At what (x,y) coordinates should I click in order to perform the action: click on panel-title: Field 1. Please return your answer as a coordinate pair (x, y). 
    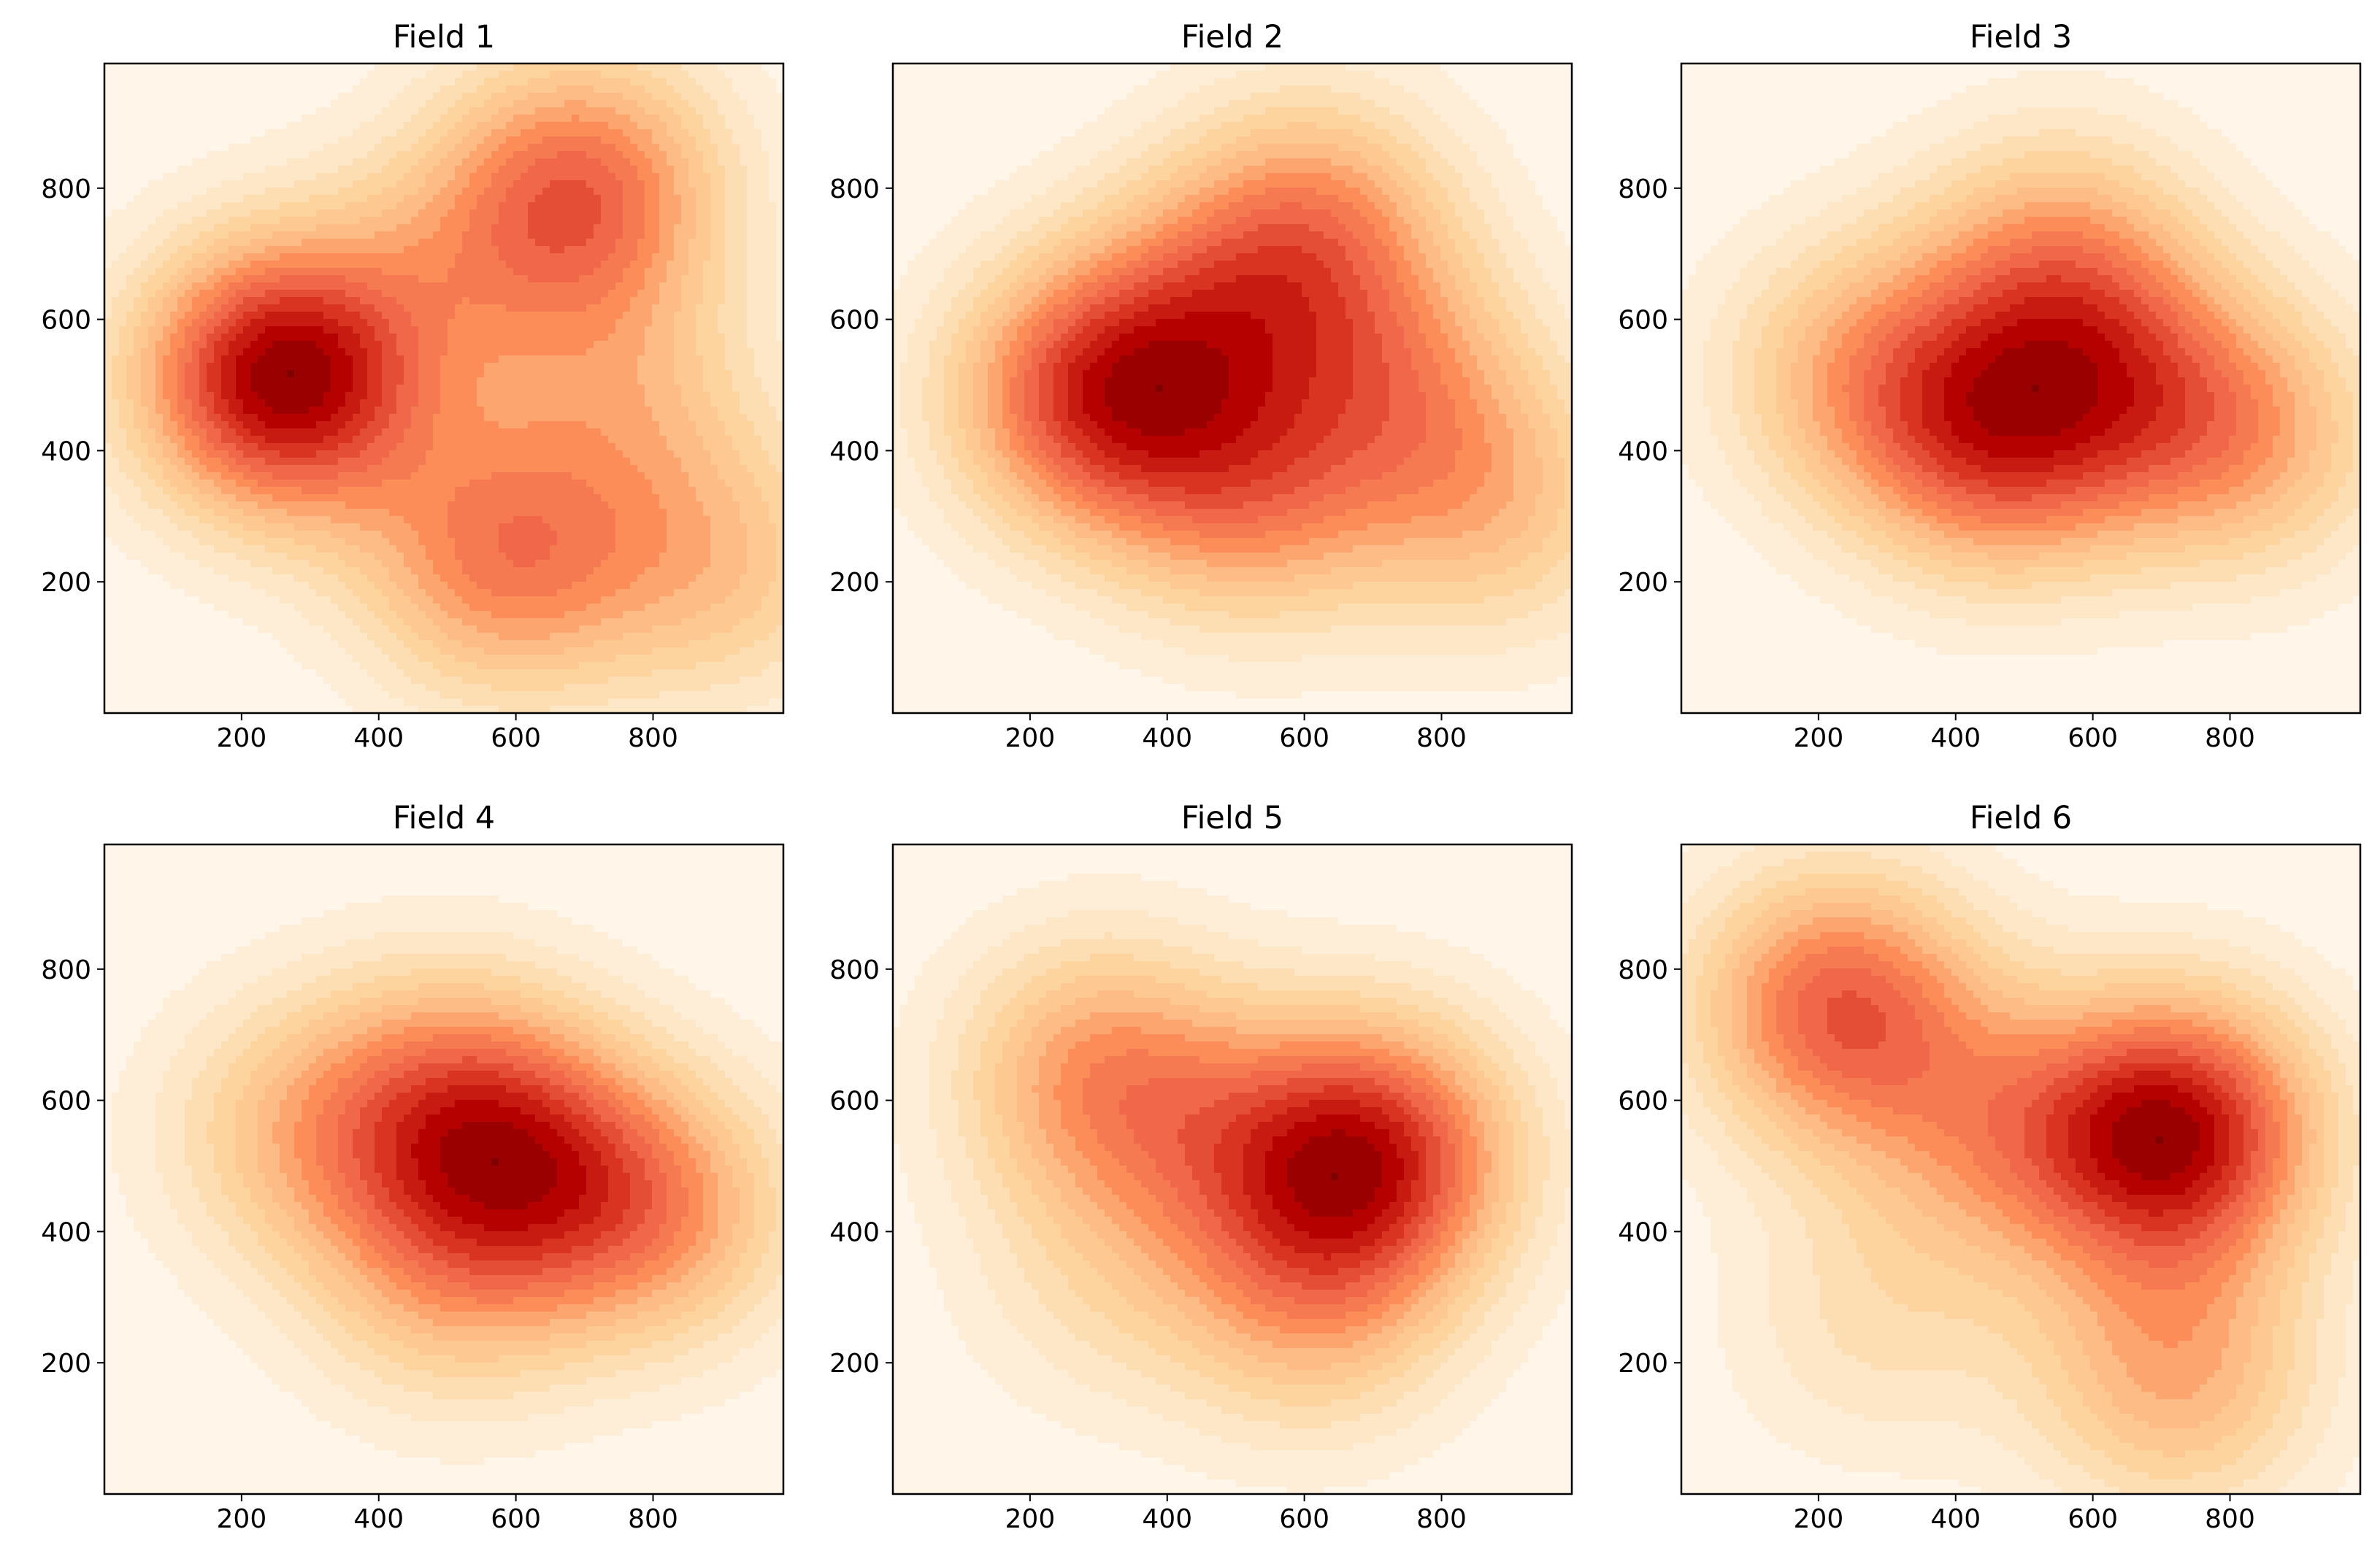
    Looking at the image, I should click on (444, 37).